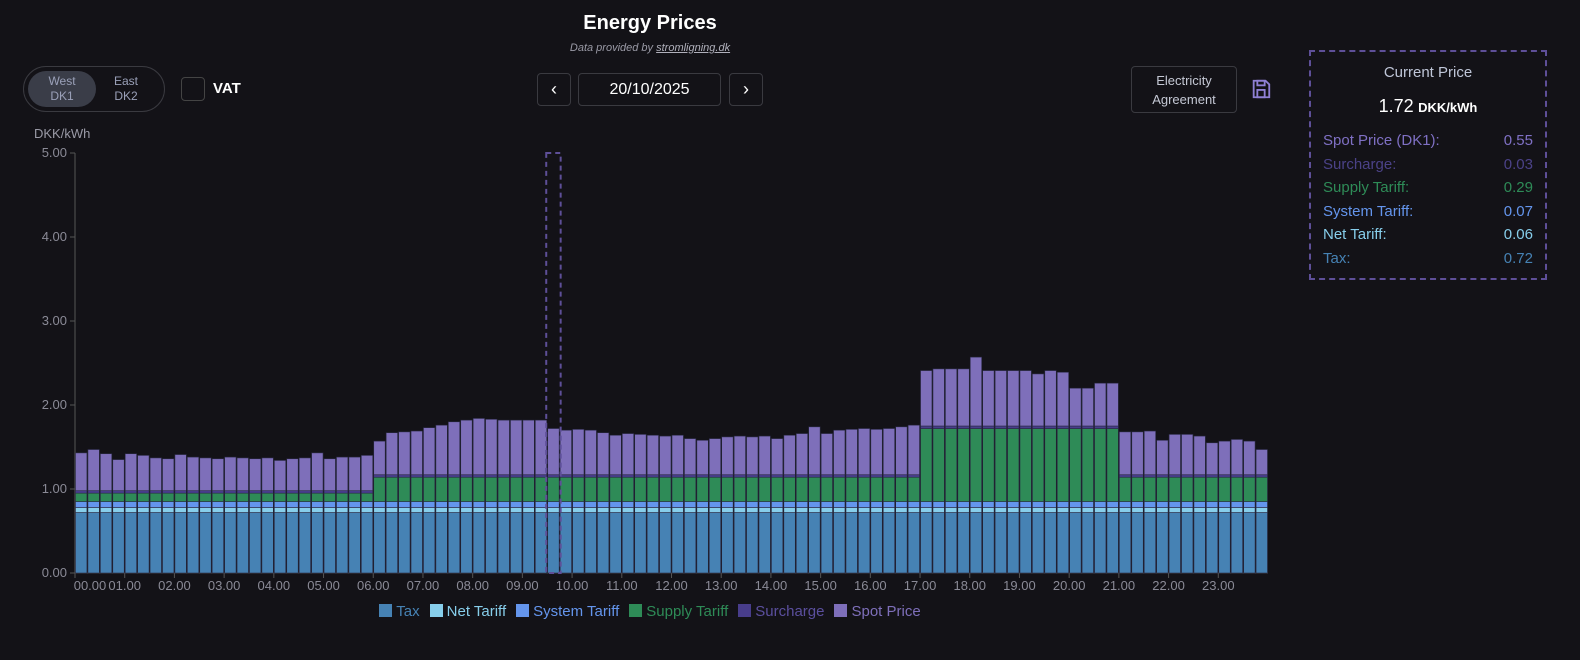 Image resolution: width=1580 pixels, height=660 pixels. I want to click on region-toggle: West DK1 East DK2, so click(94, 89).